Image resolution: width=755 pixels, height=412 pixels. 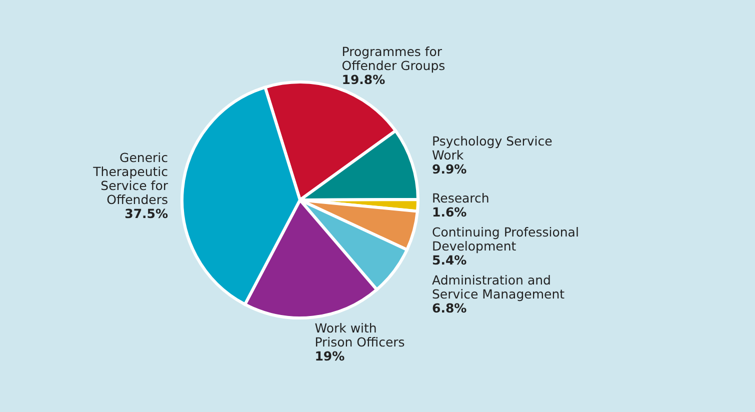 What do you see at coordinates (498, 287) in the screenshot?
I see `slice-label: Administration and Service Management` at bounding box center [498, 287].